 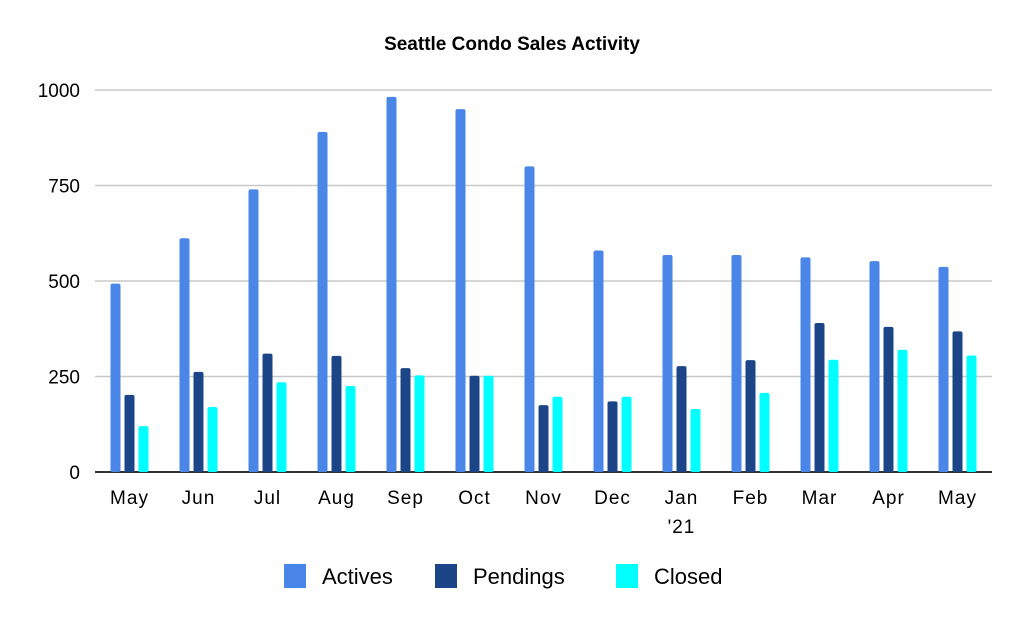 What do you see at coordinates (295, 576) in the screenshot?
I see `legend-swatch-actives` at bounding box center [295, 576].